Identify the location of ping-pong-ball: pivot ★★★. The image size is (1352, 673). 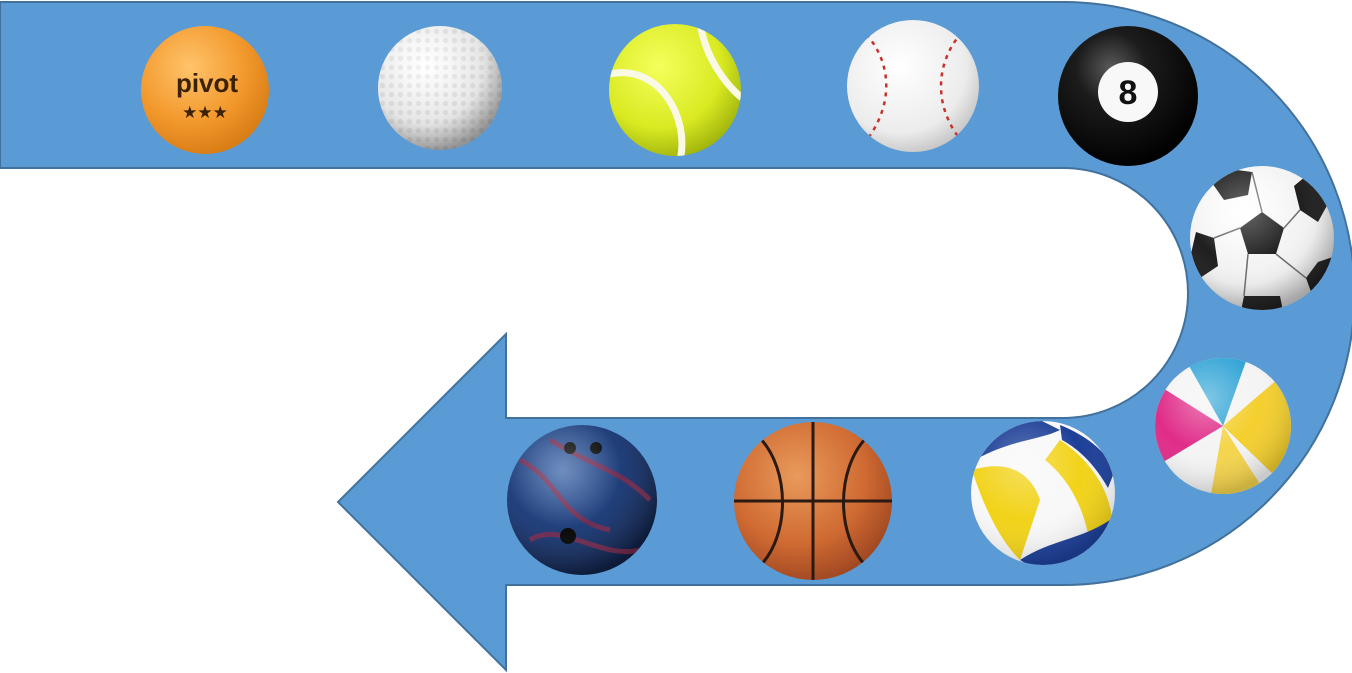
(205, 90).